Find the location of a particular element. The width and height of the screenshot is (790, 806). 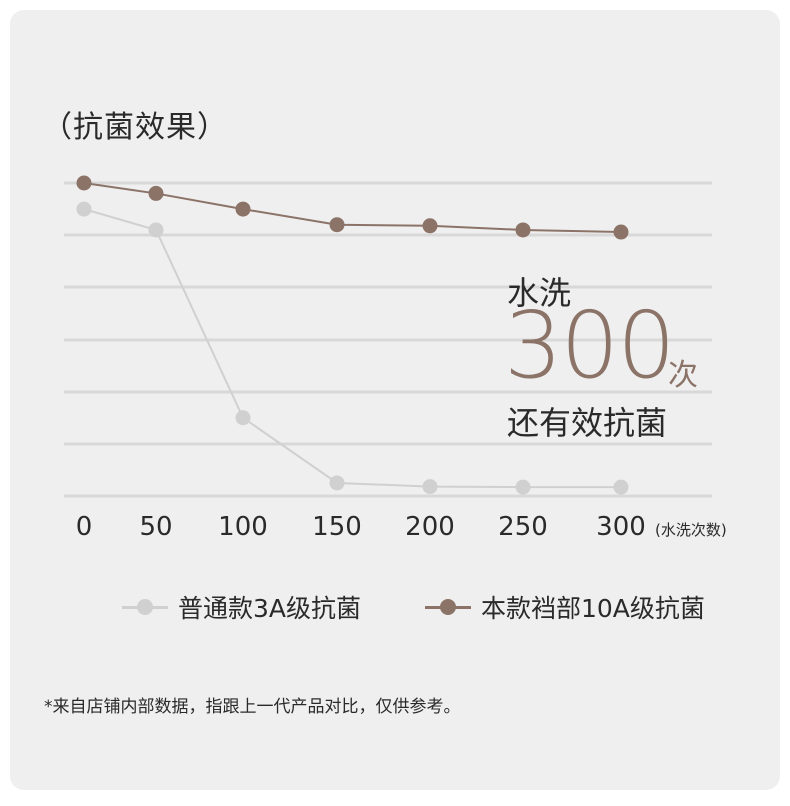

legend-label-premium: 本款裆部10A级抗菌 is located at coordinates (593, 608).